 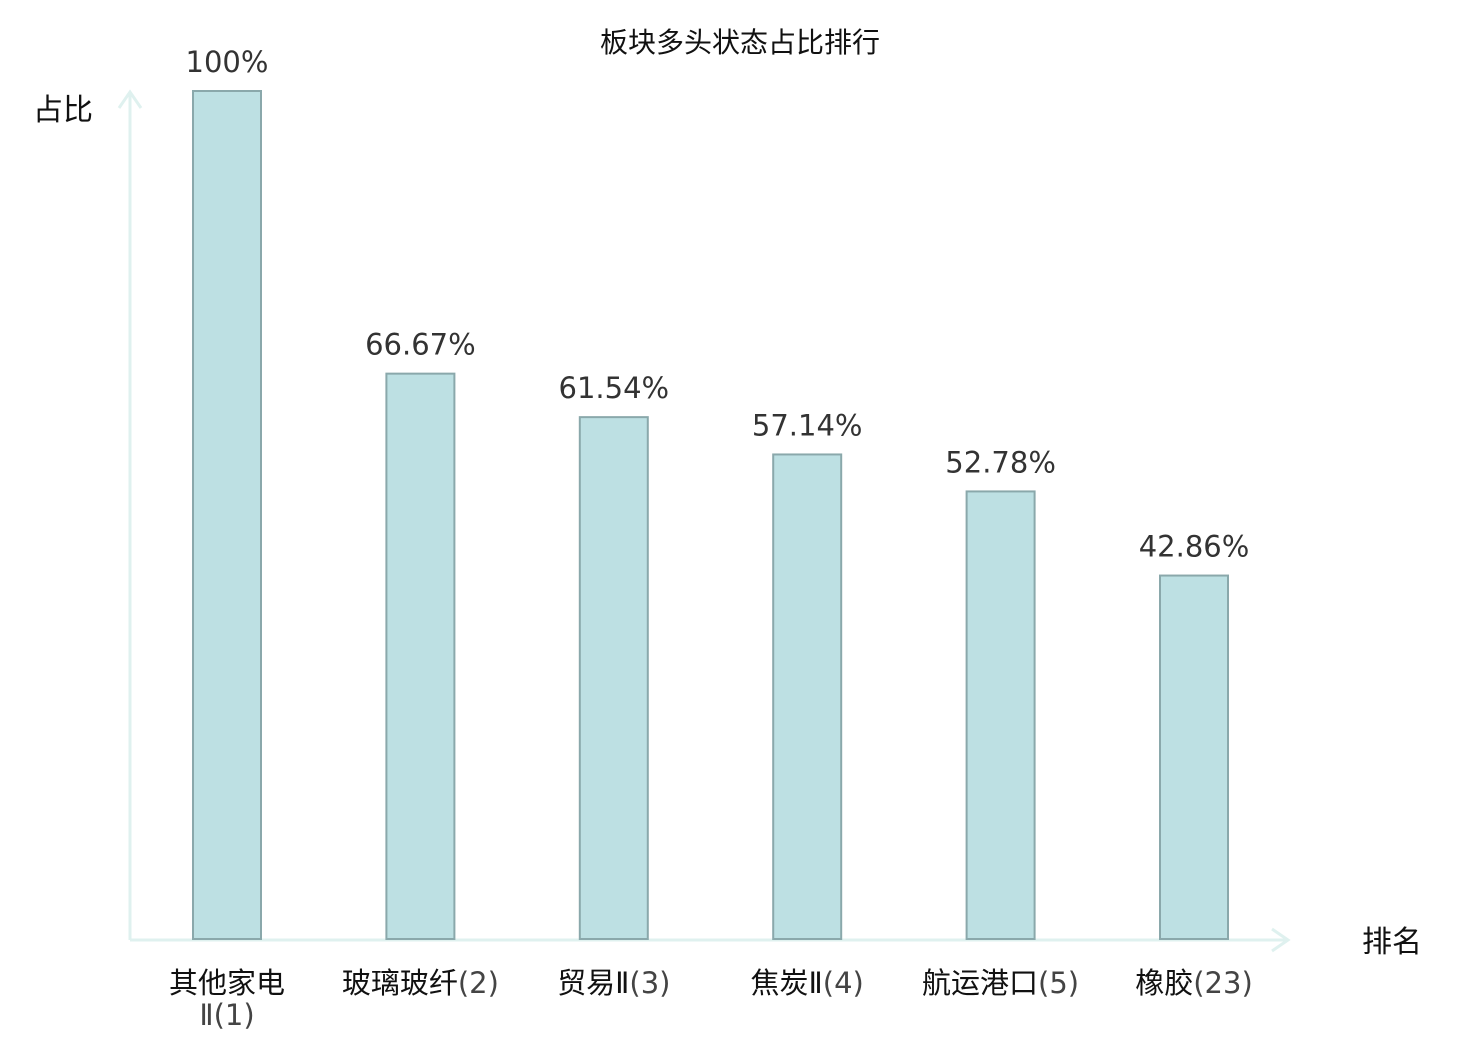 I want to click on x-axis-arrow-icon, so click(x=1281, y=940).